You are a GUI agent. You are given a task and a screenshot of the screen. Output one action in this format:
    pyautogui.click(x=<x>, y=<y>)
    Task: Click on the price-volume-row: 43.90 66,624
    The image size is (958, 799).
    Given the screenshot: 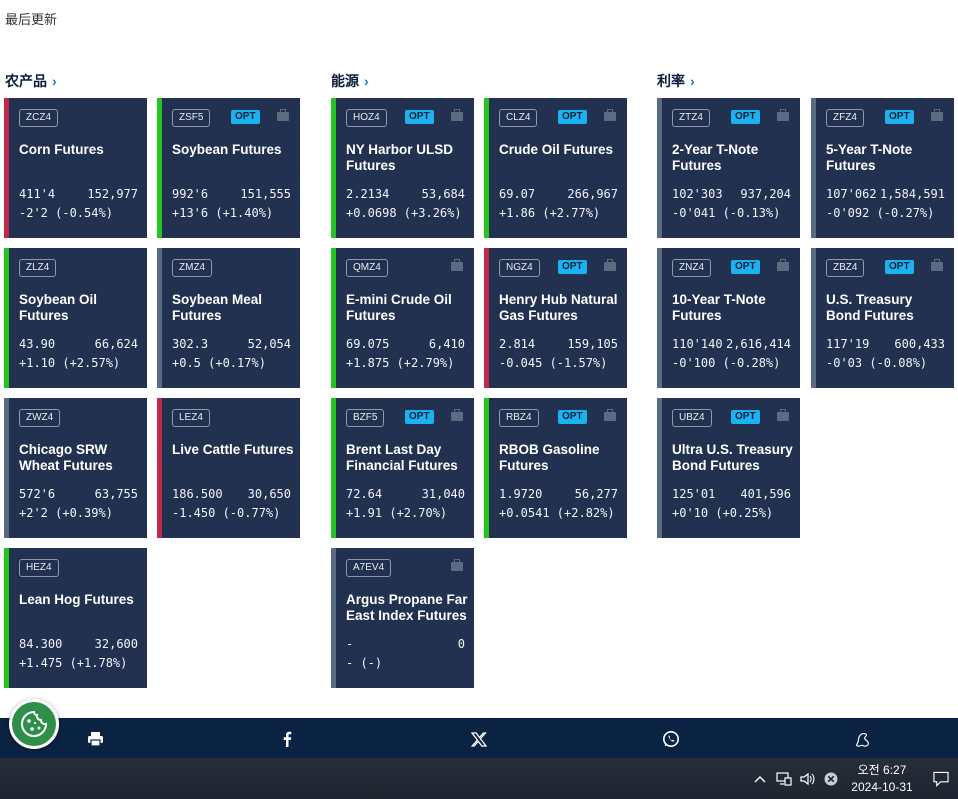 What is the action you would take?
    pyautogui.click(x=78, y=344)
    